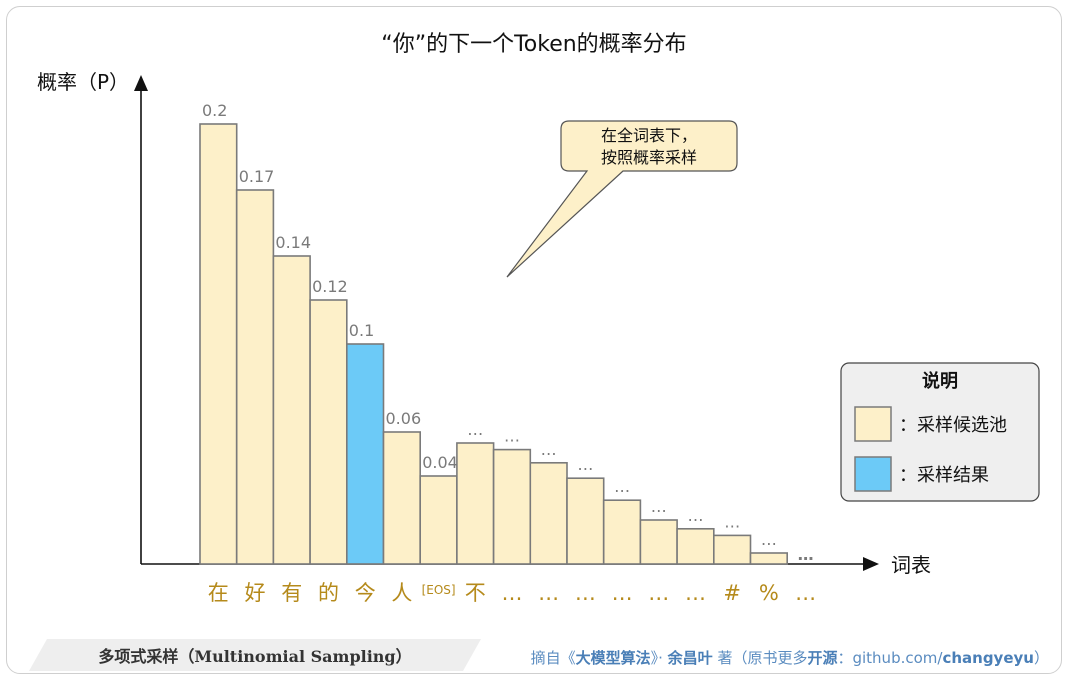 The height and width of the screenshot is (678, 1068). I want to click on callout: 在全词表下， 按照概率采样, so click(622, 199).